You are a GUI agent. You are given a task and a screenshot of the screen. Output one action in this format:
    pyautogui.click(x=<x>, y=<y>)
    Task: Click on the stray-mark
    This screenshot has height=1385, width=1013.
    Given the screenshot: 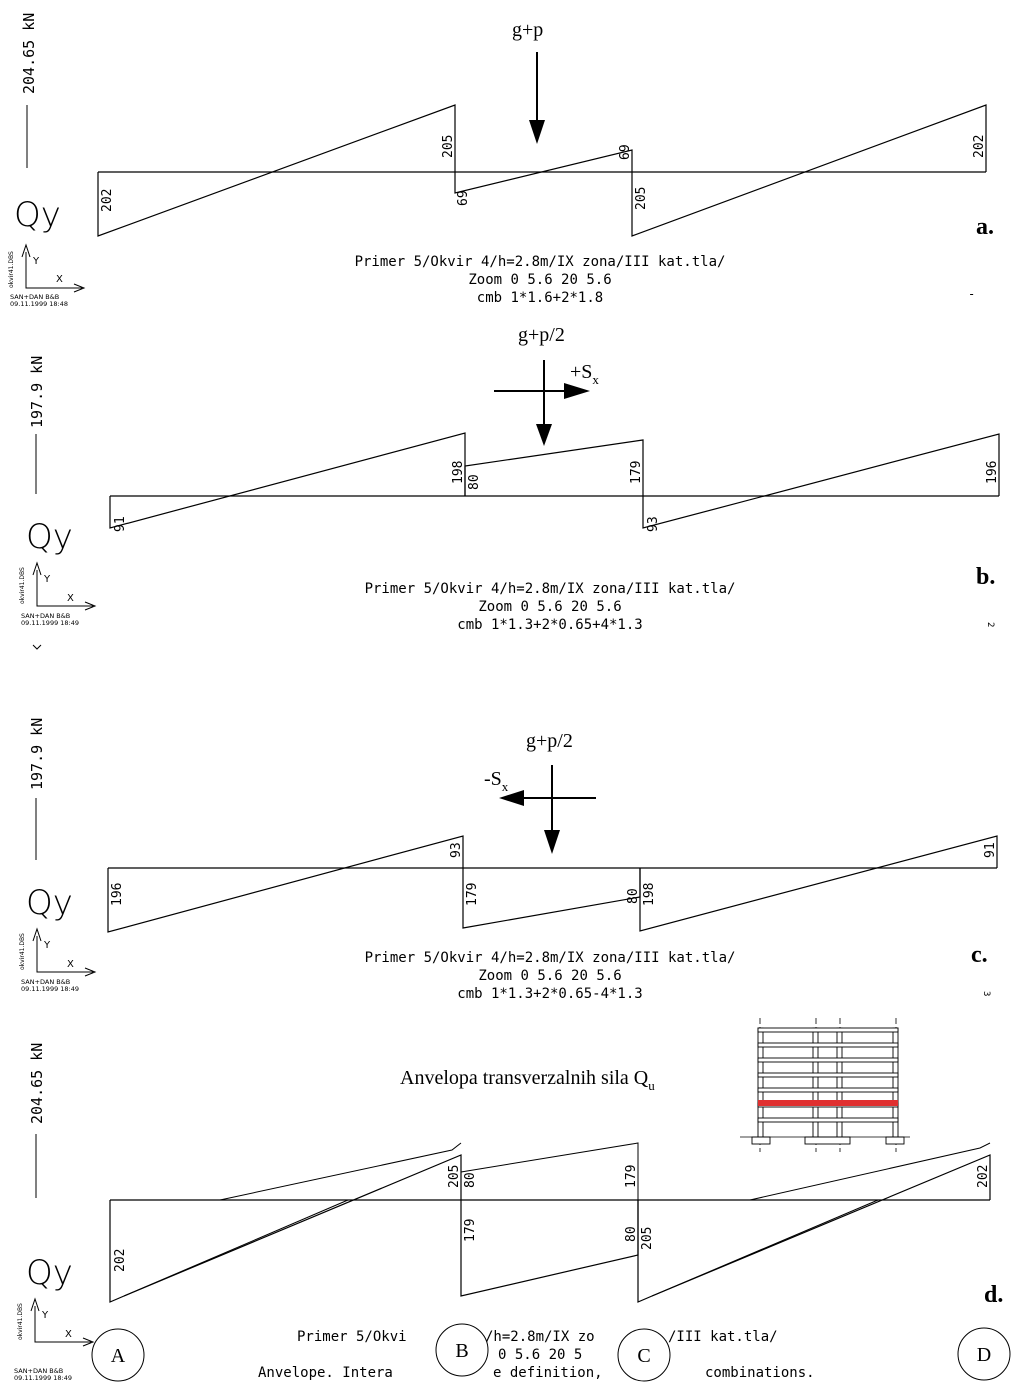 What is the action you would take?
    pyautogui.click(x=37, y=647)
    